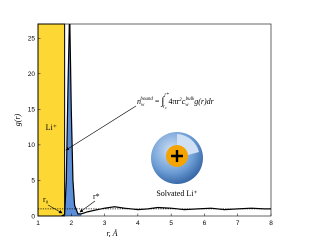 The image size is (320, 247). Describe the element at coordinates (184, 101) in the screenshot. I see `formula-part: c` at that location.